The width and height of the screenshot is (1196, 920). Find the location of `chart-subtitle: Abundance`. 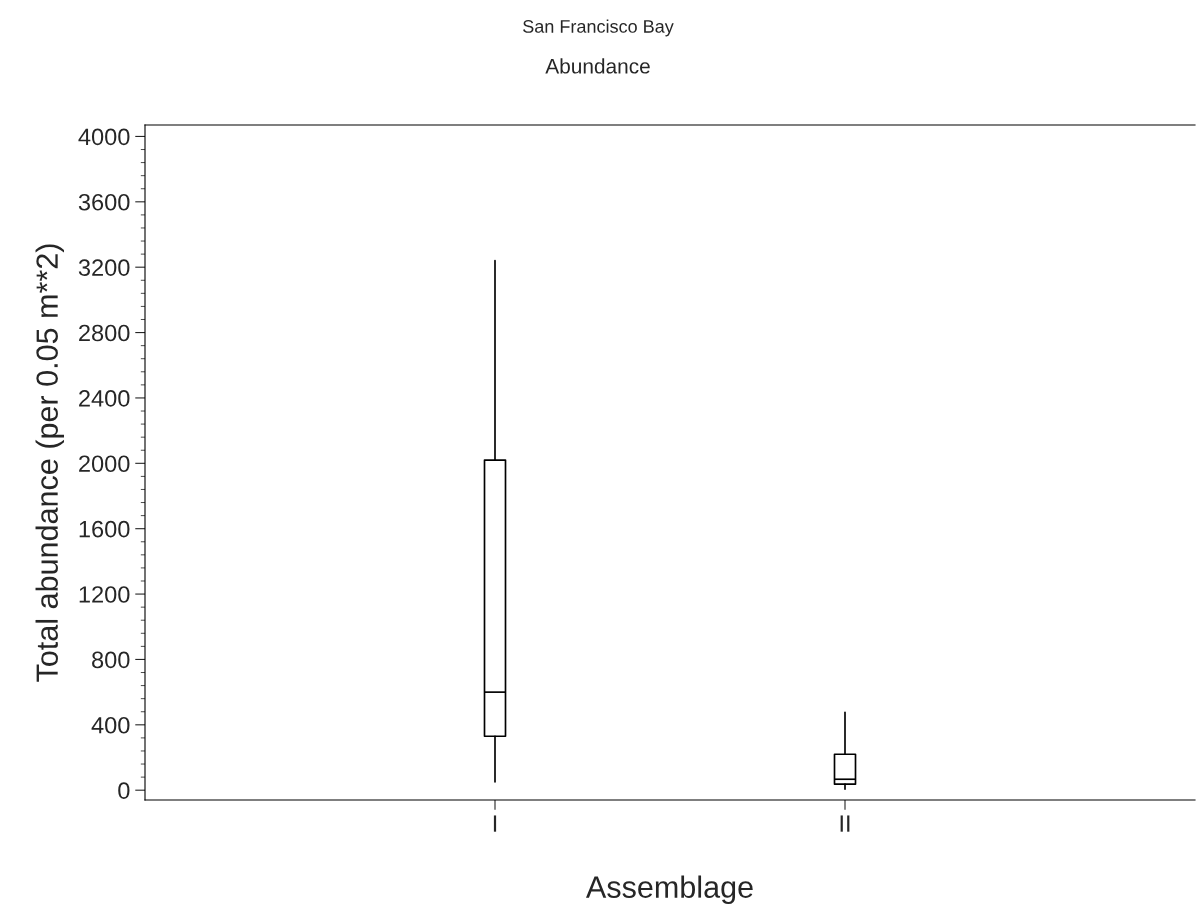

chart-subtitle: Abundance is located at coordinates (597, 66).